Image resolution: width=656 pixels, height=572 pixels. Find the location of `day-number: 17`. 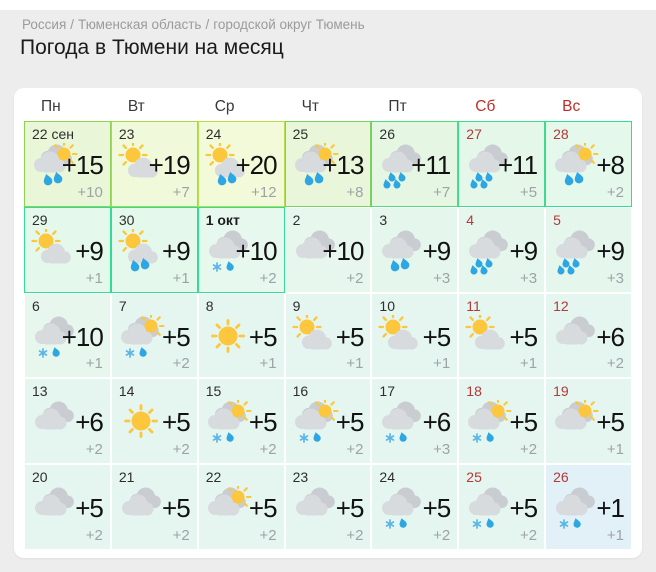

day-number: 17 is located at coordinates (387, 391).